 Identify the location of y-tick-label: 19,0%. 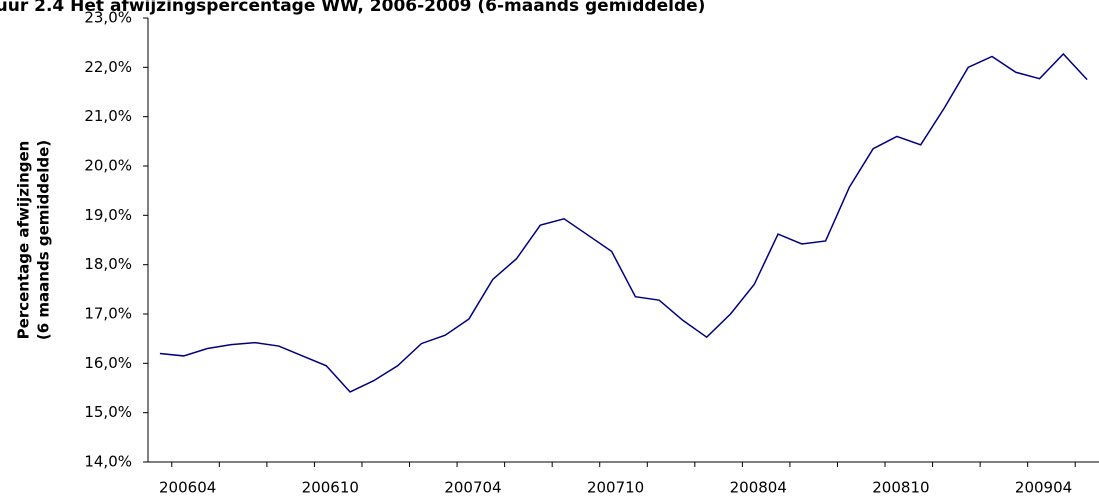
(108, 215).